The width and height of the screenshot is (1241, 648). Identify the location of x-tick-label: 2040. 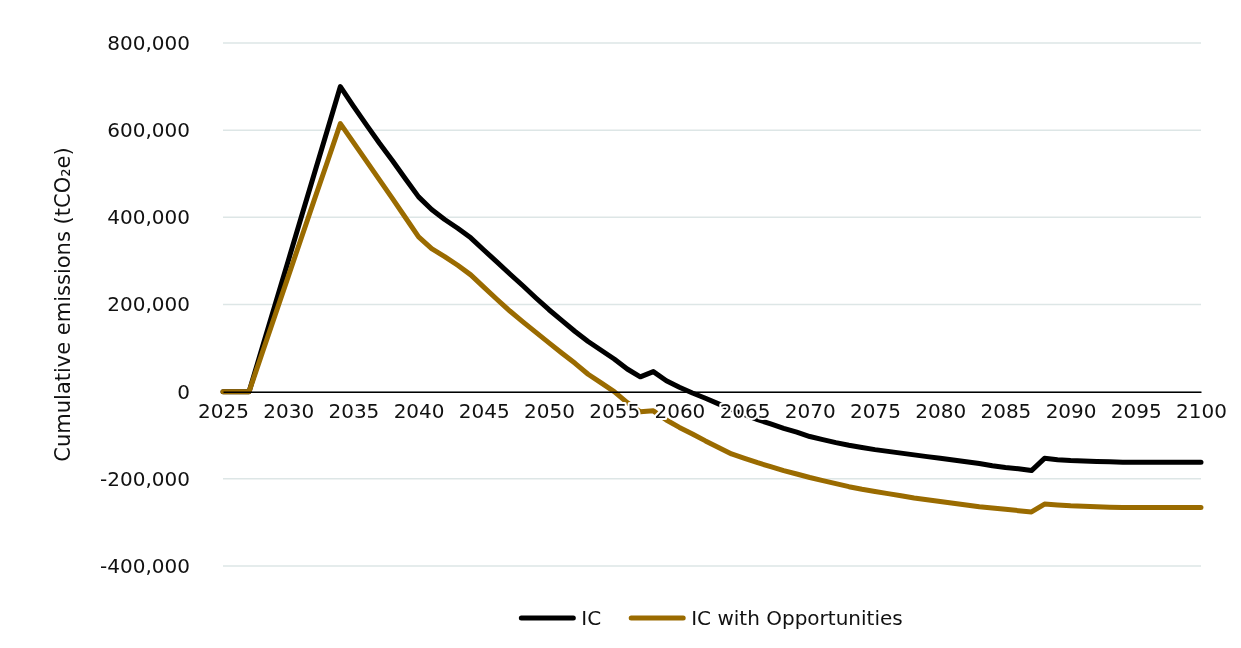
(419, 410).